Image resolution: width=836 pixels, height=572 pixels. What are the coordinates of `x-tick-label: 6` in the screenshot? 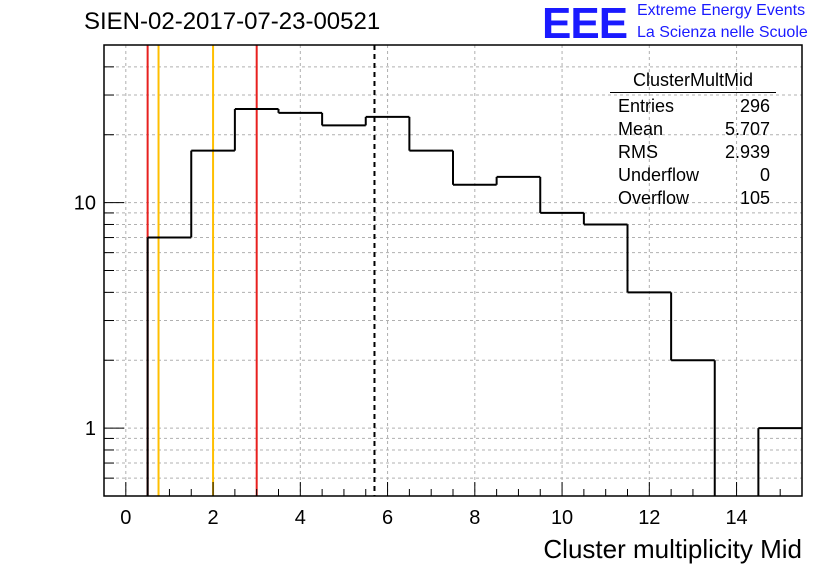 It's located at (387, 518).